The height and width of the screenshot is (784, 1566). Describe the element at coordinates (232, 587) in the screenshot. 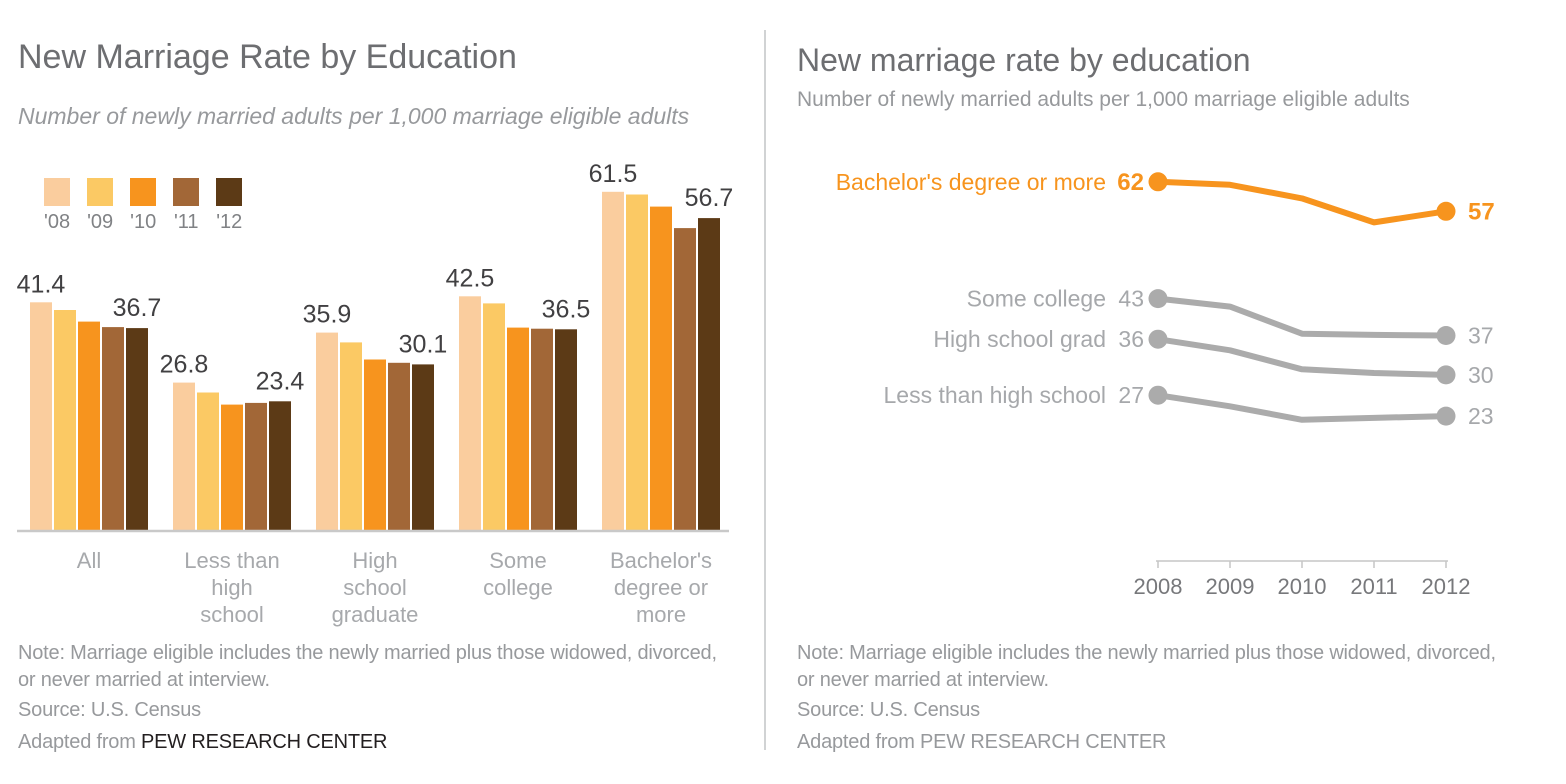

I see `category-label-less-than-high-school: high` at that location.